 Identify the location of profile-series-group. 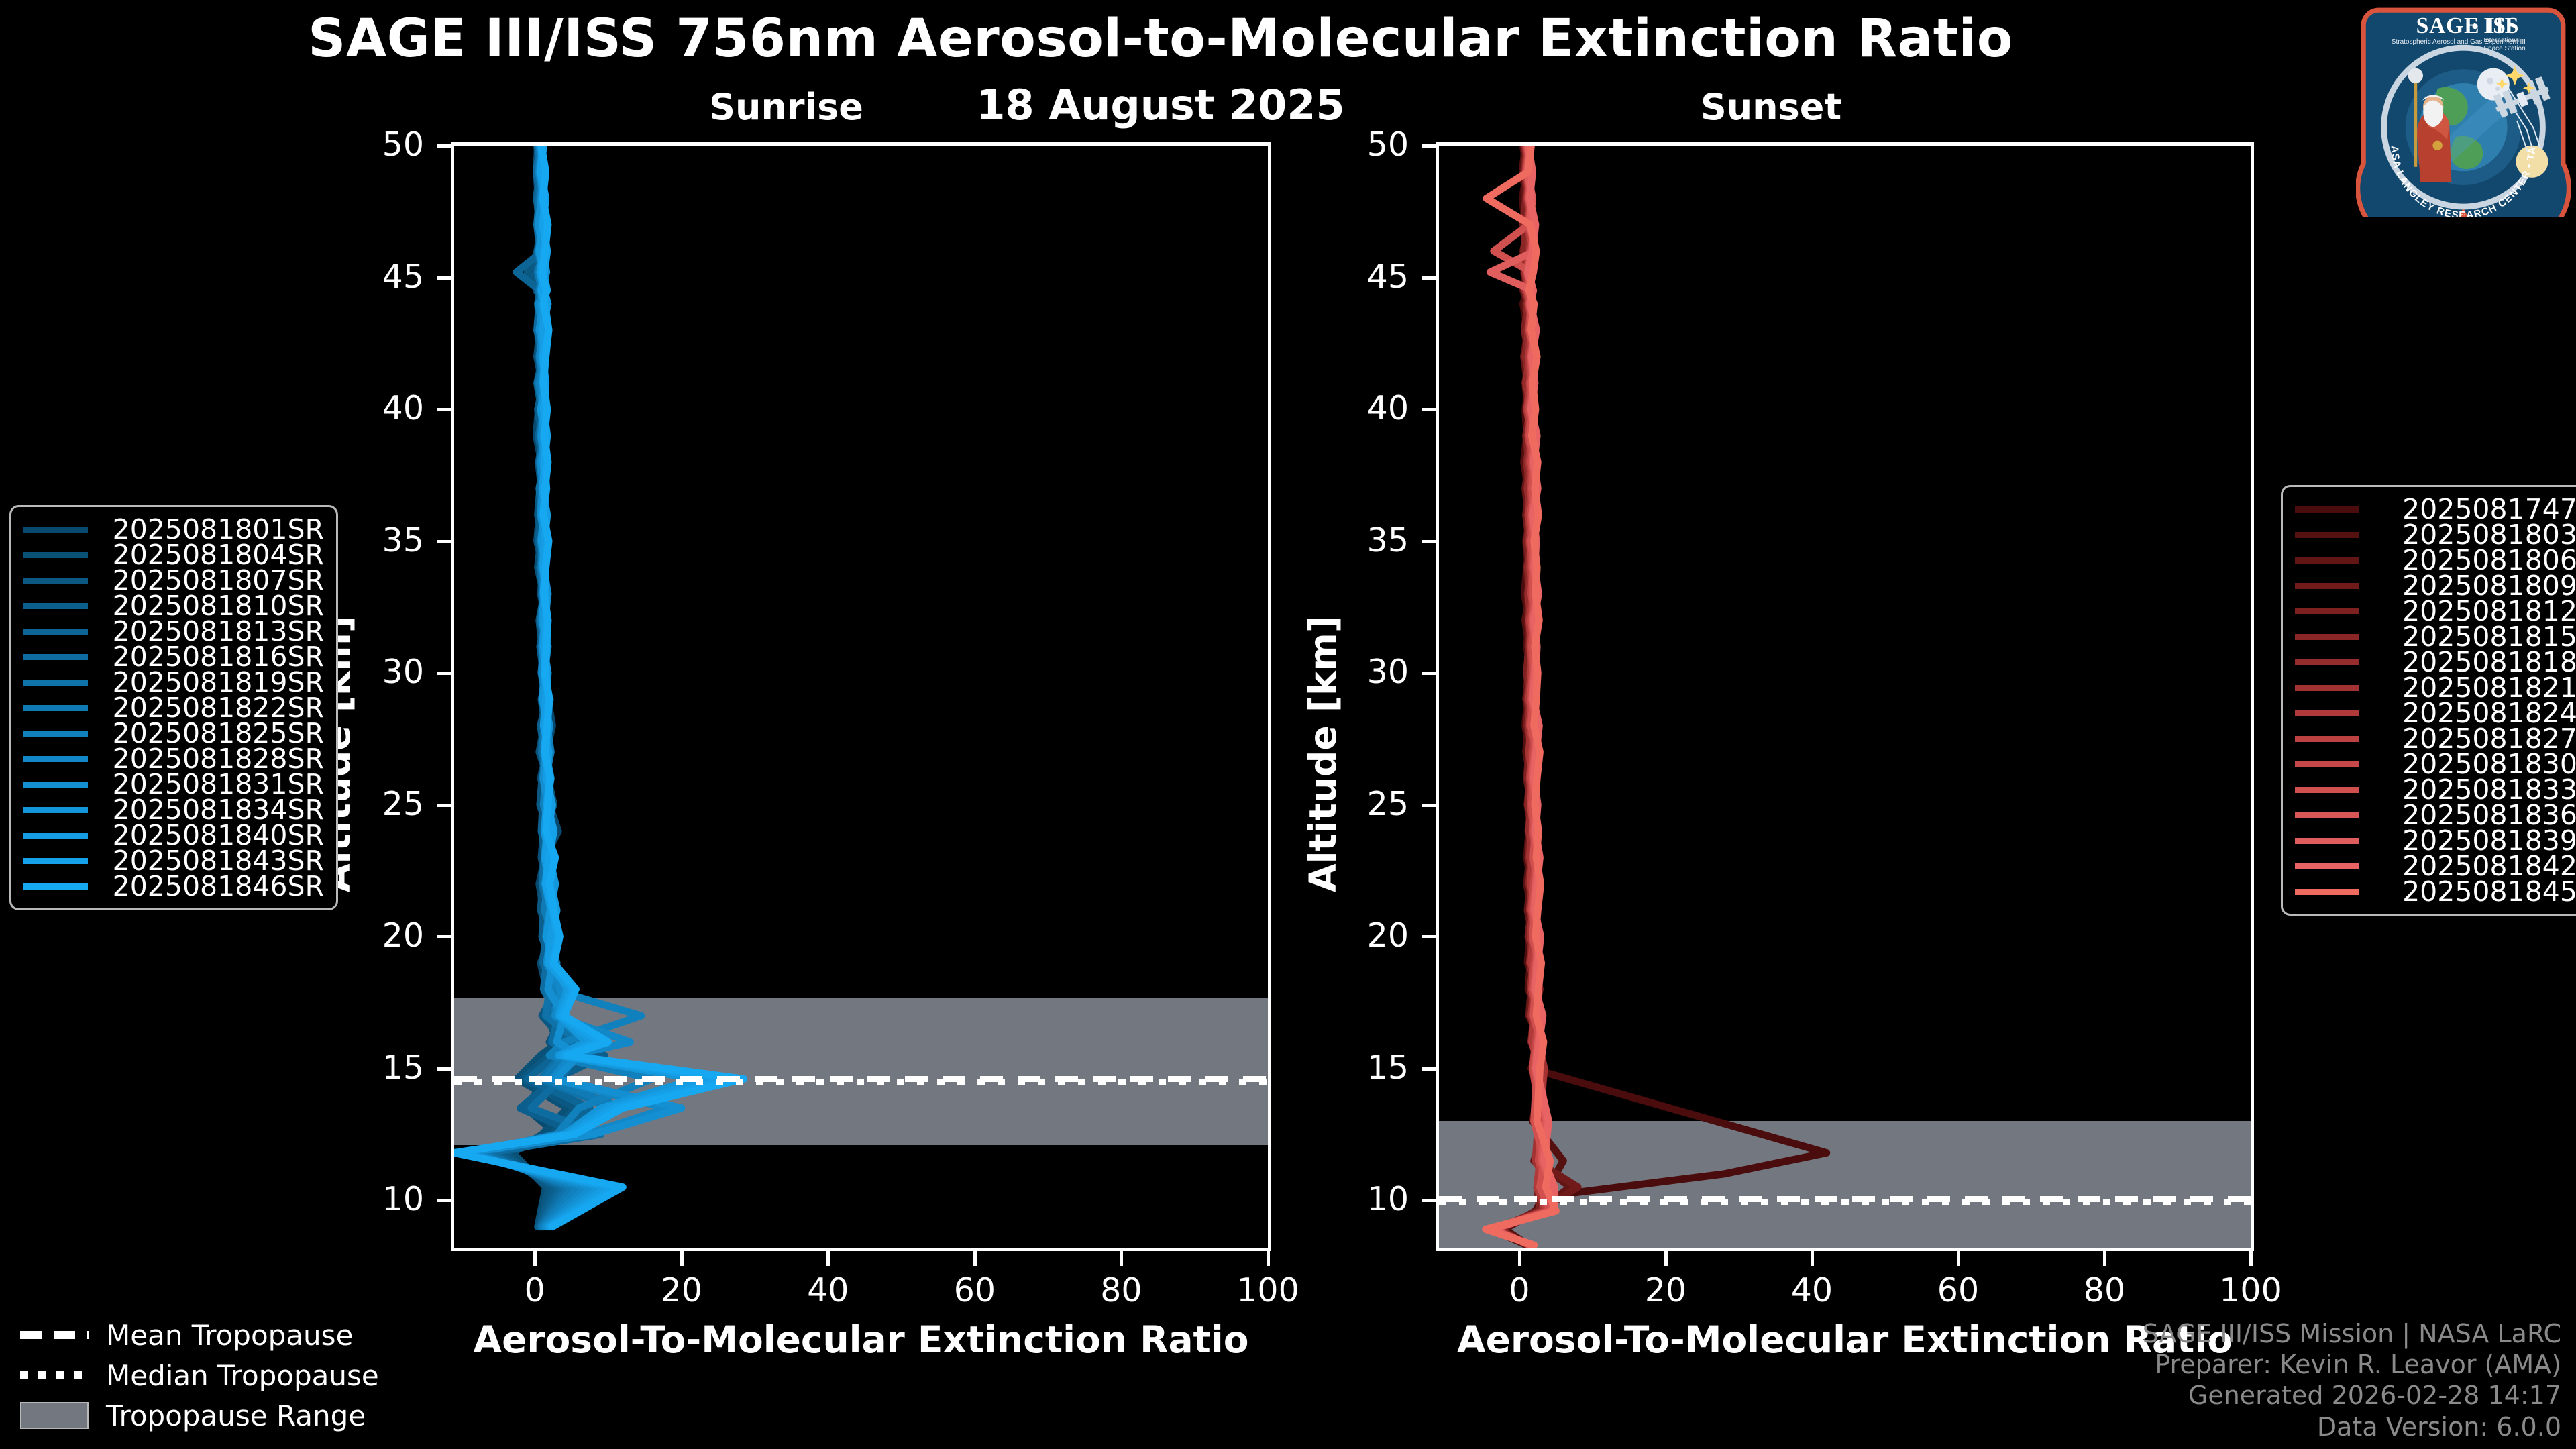
(1656, 697).